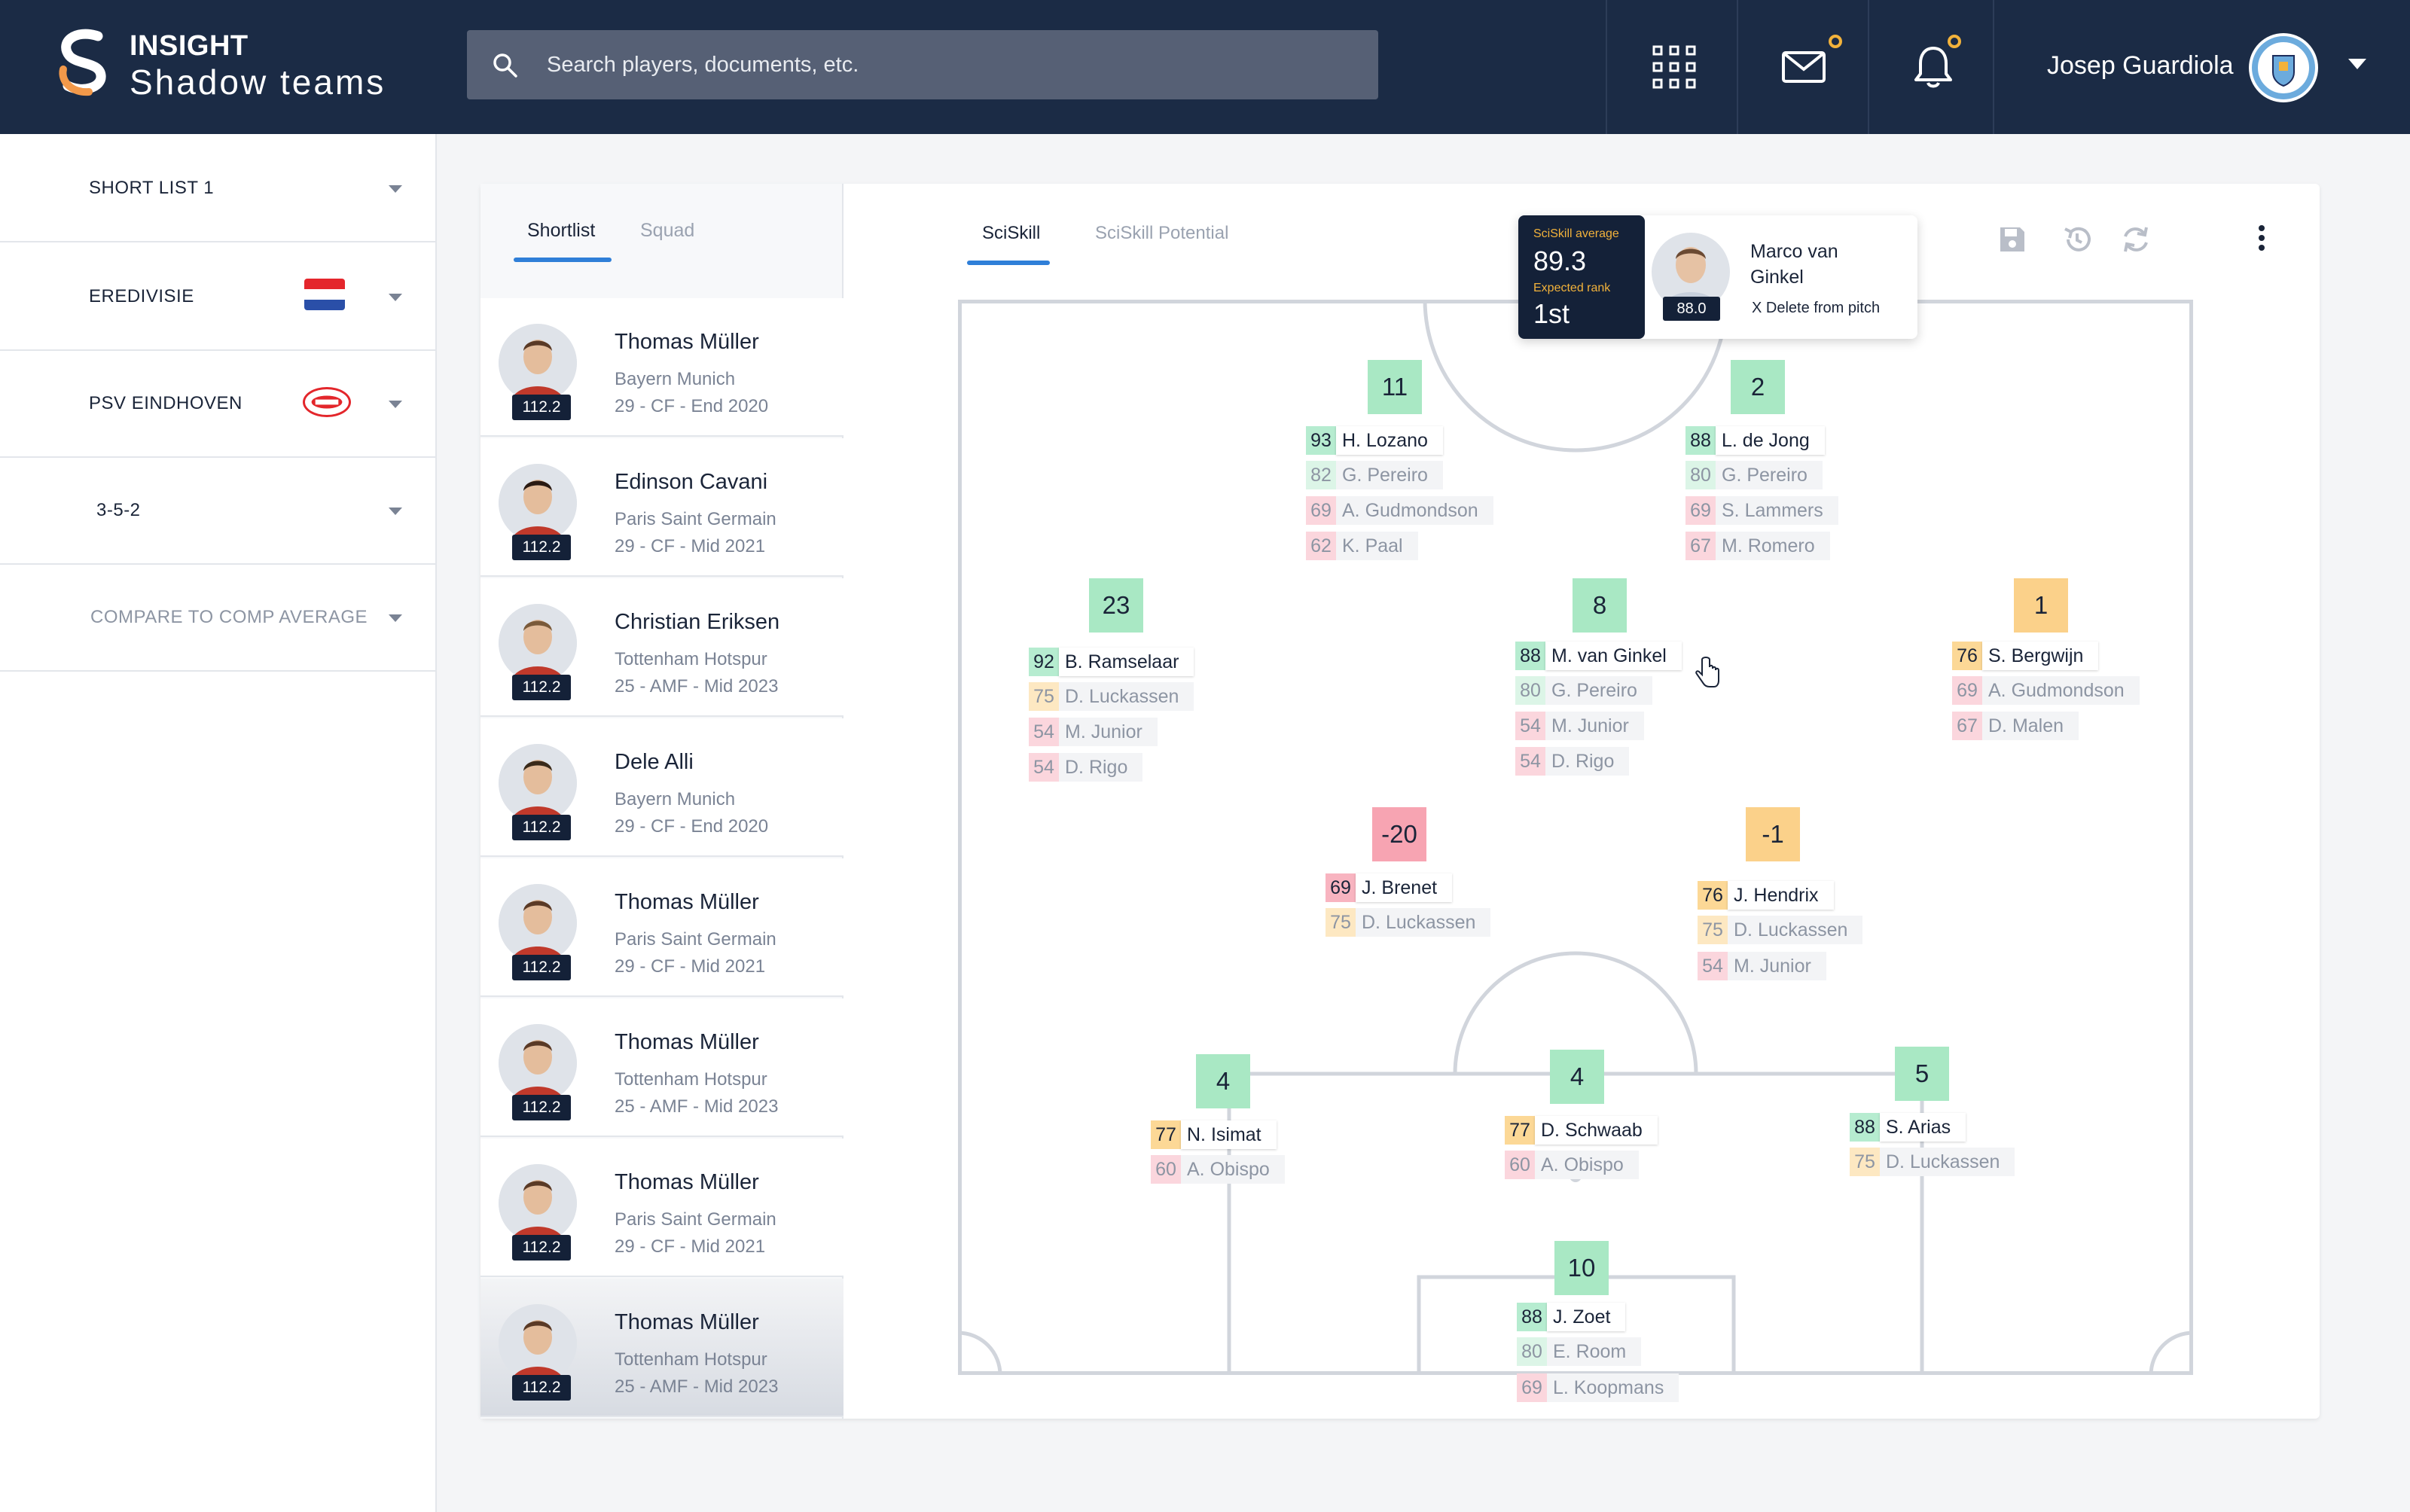 This screenshot has height=1512, width=2410. I want to click on brand-name: INSIGHT, so click(189, 46).